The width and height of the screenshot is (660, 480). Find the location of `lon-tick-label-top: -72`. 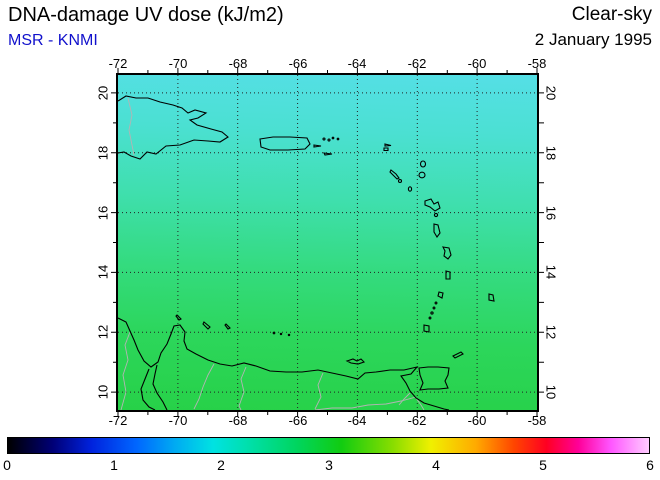

lon-tick-label-top: -72 is located at coordinates (118, 63).